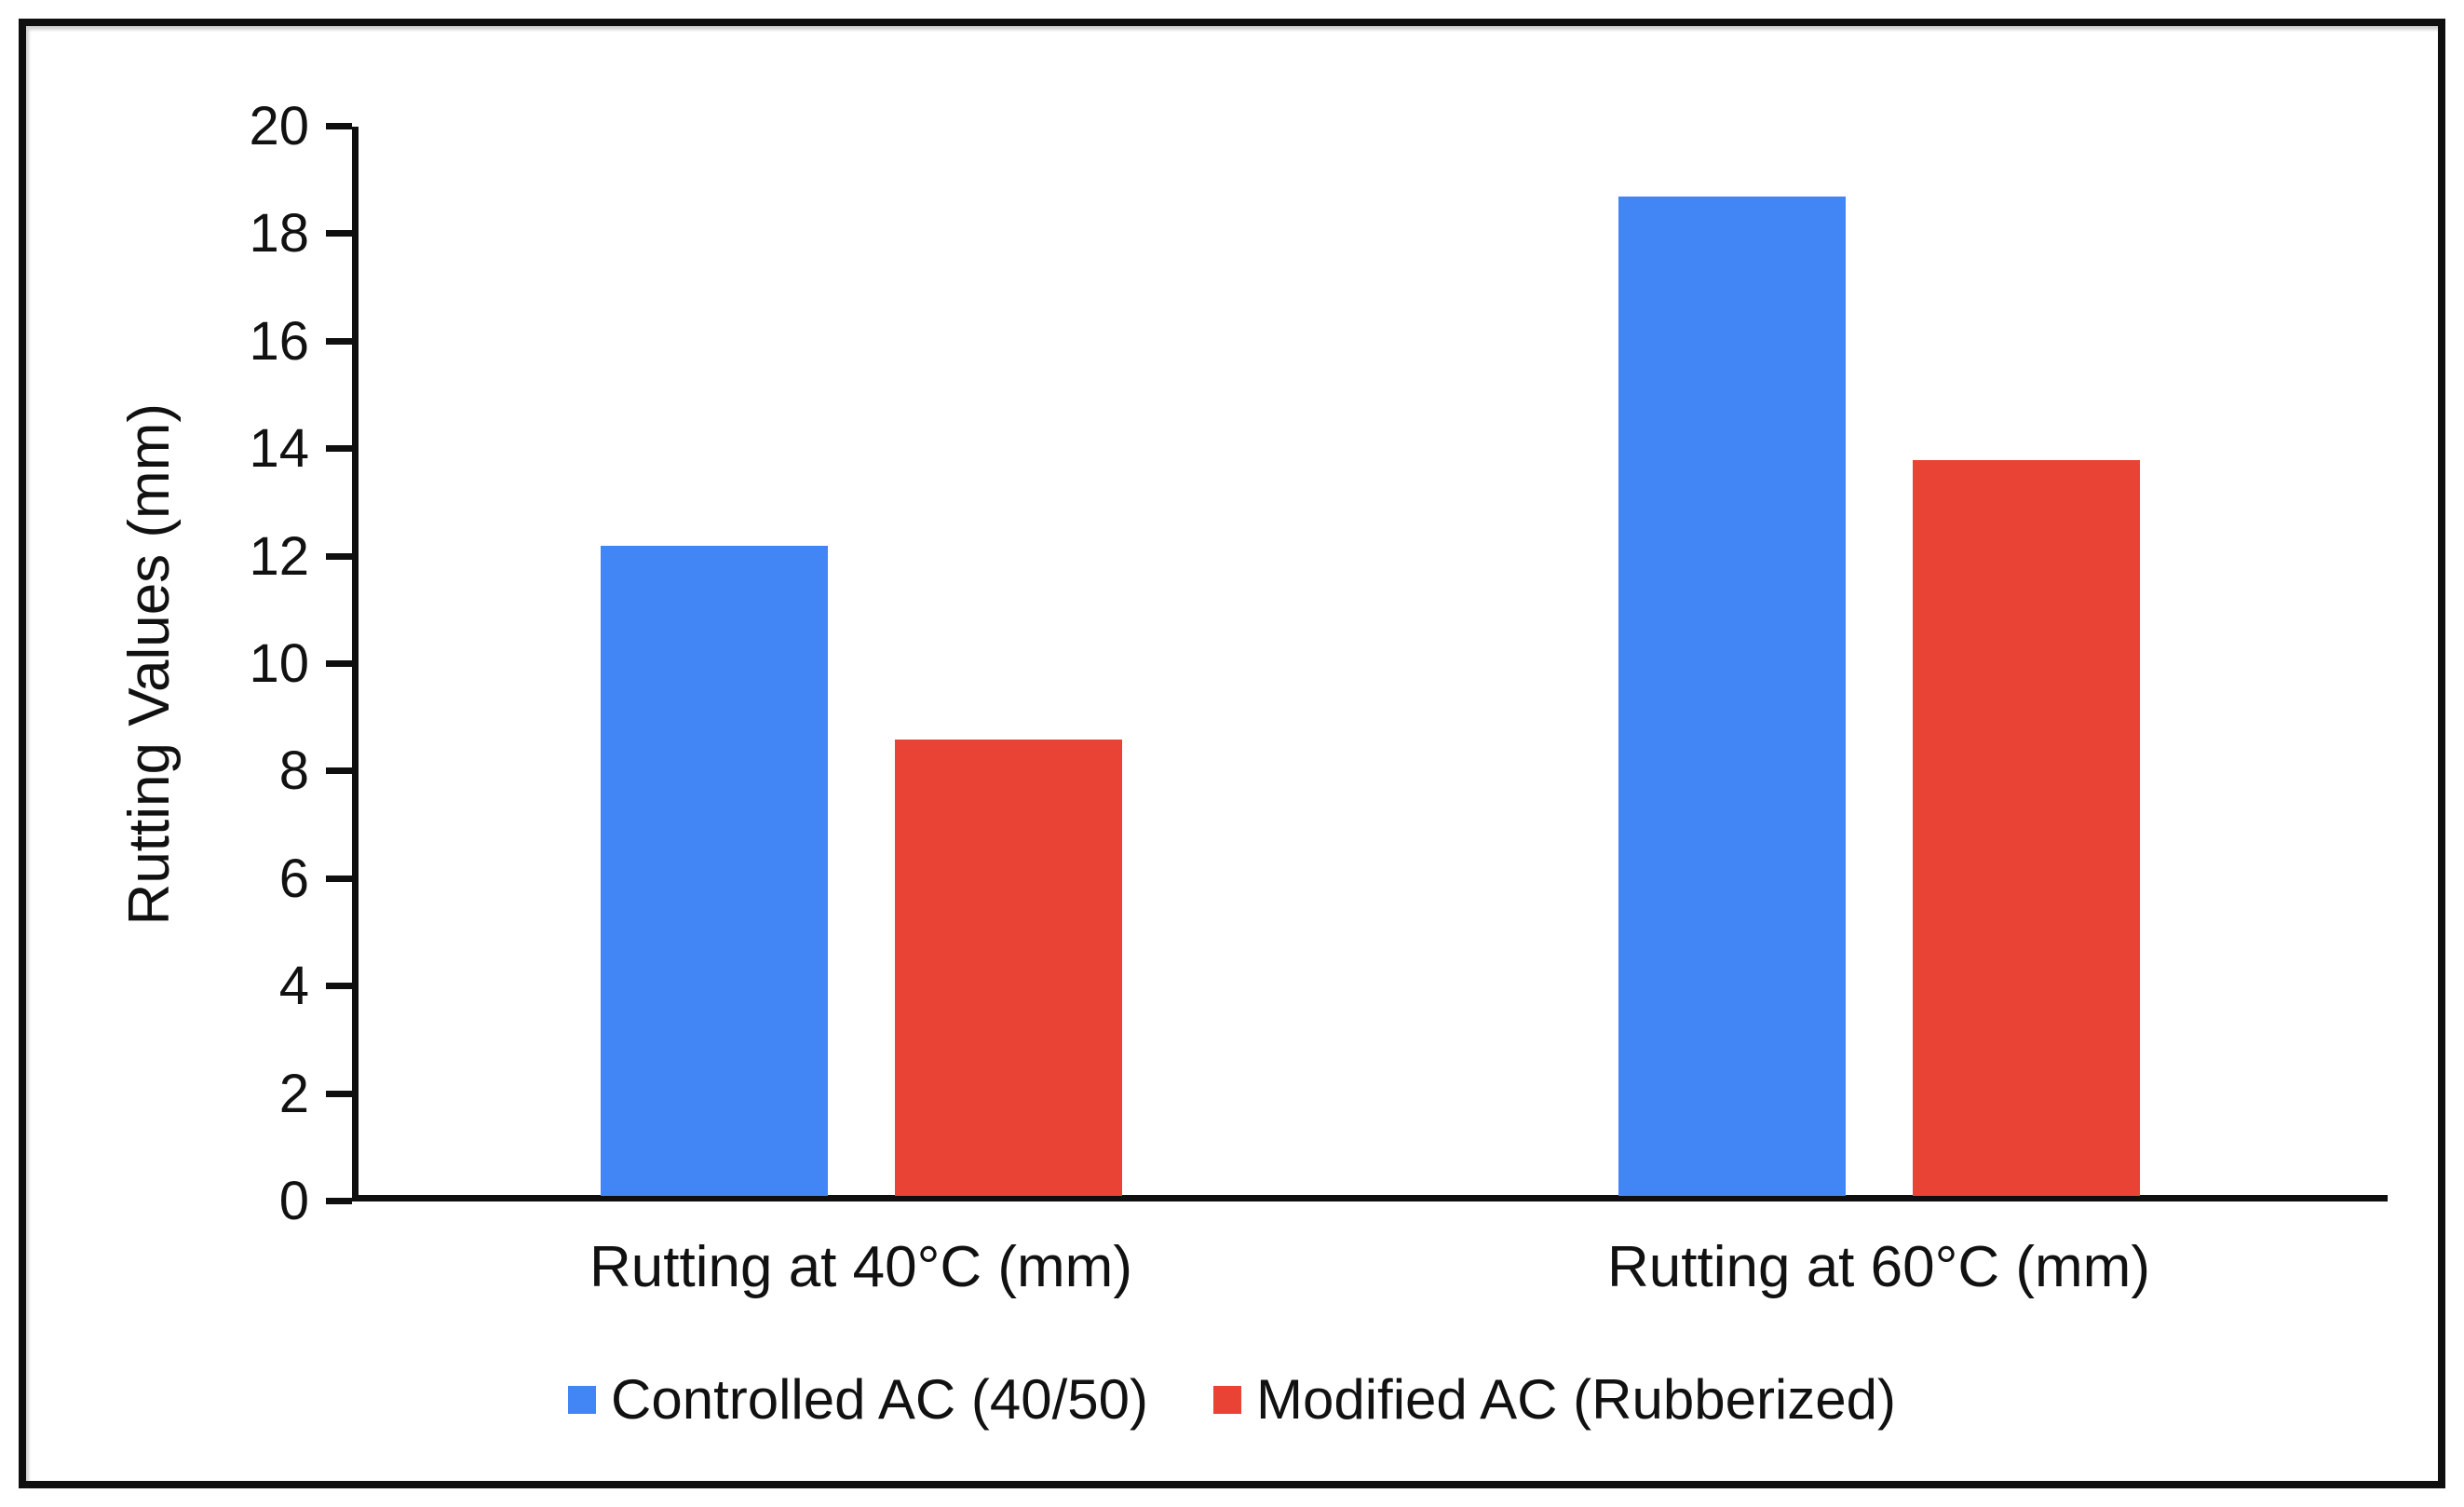  What do you see at coordinates (279, 341) in the screenshot?
I see `y-tick-label: 16` at bounding box center [279, 341].